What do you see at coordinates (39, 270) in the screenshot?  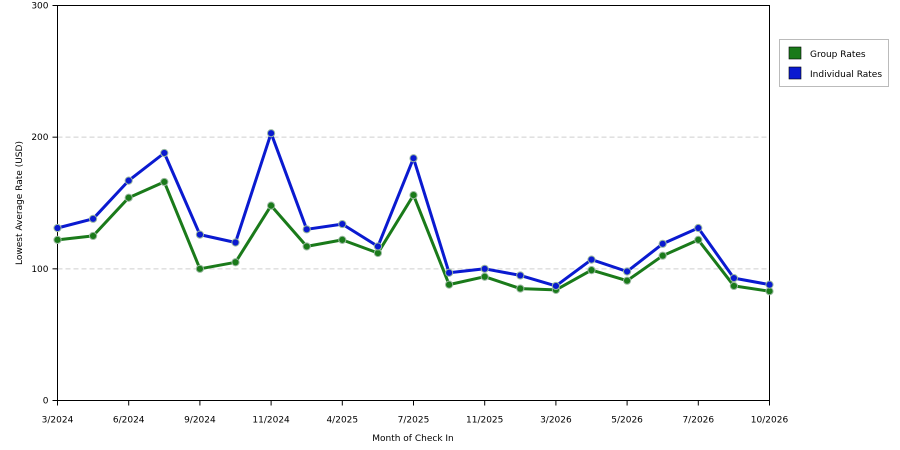 I see `y-tick-label: 100` at bounding box center [39, 270].